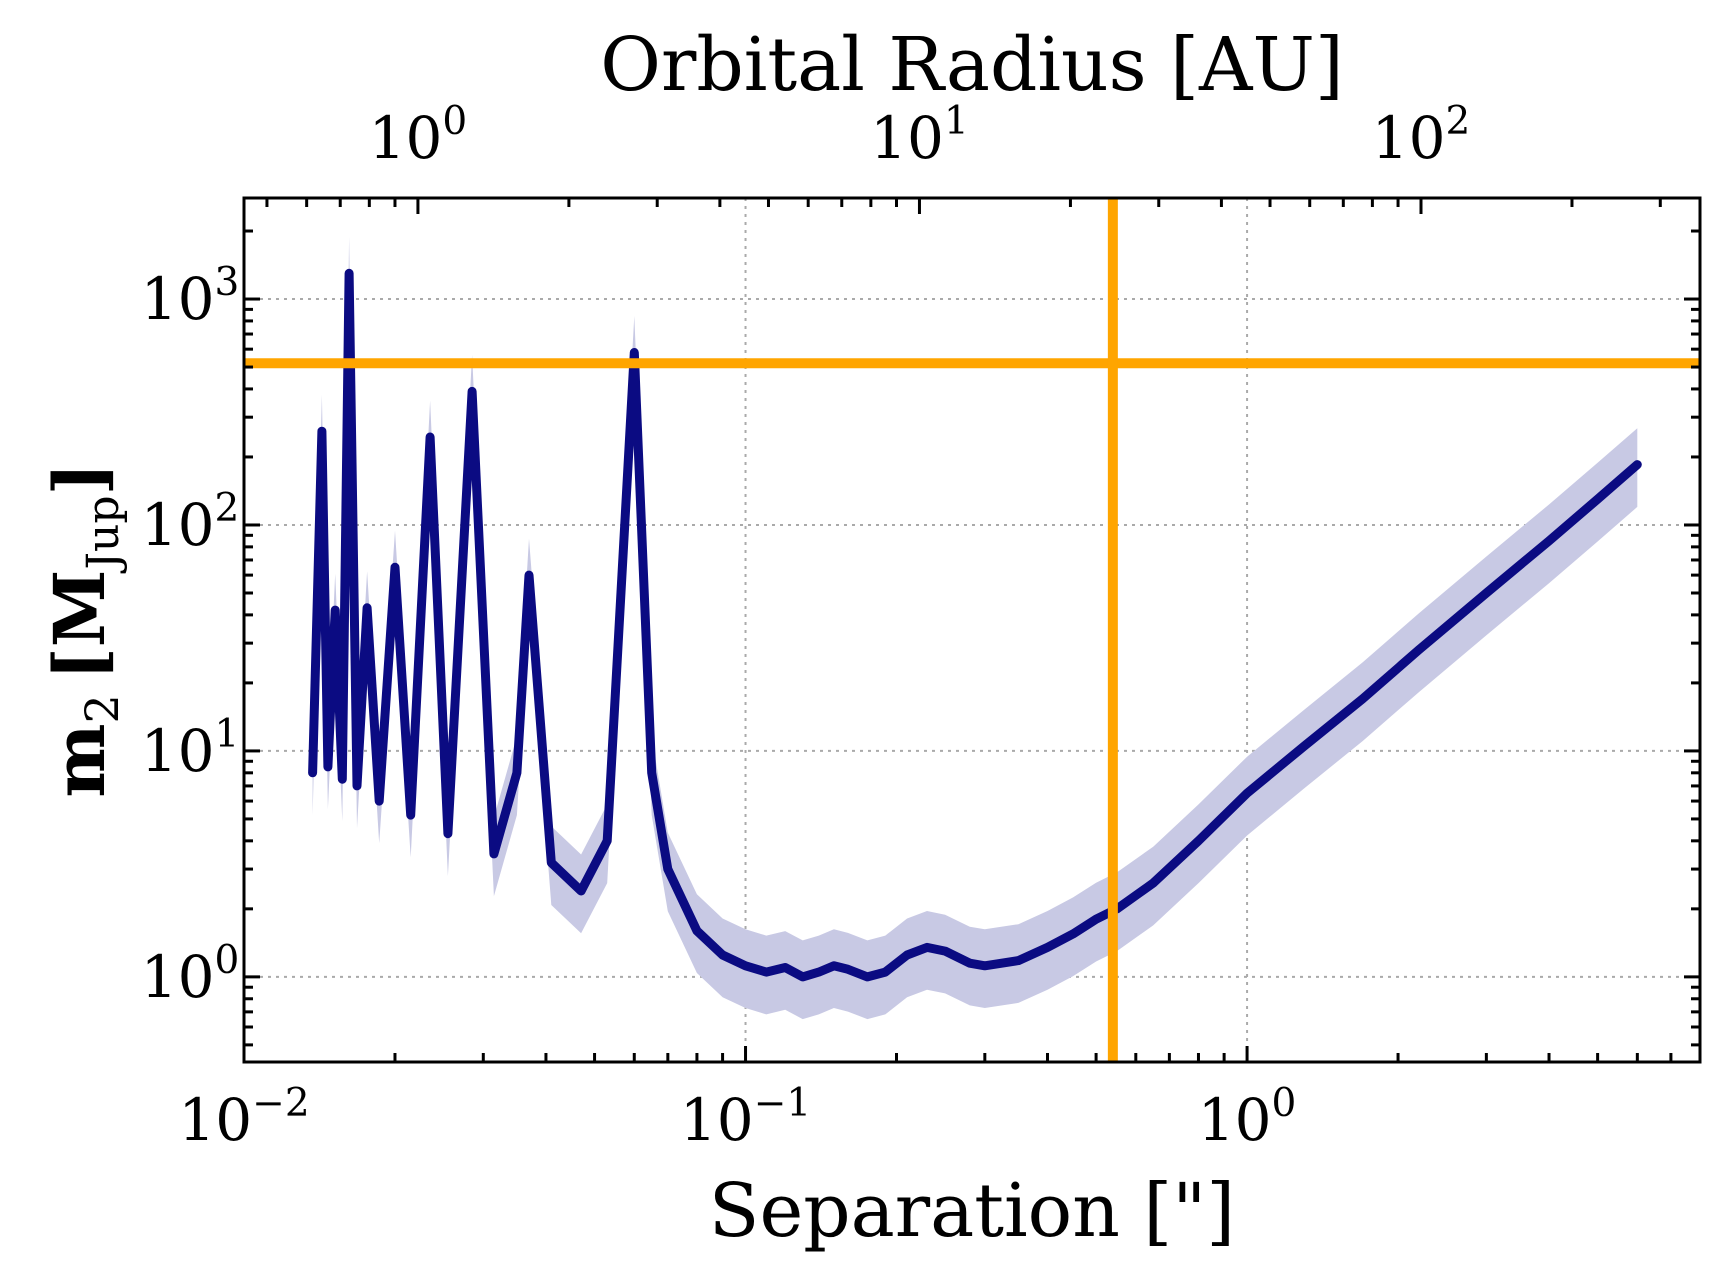 Image resolution: width=1724 pixels, height=1274 pixels. I want to click on y-axis-title-bracket-close: ], so click(79, 478).